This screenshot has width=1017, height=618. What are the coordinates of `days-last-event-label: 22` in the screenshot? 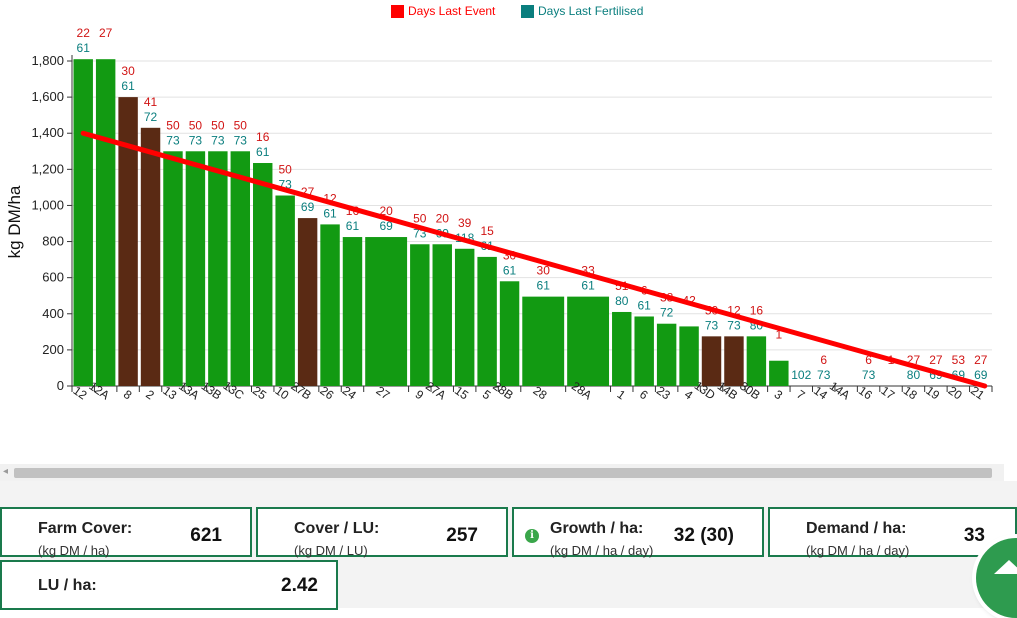 It's located at (84, 33).